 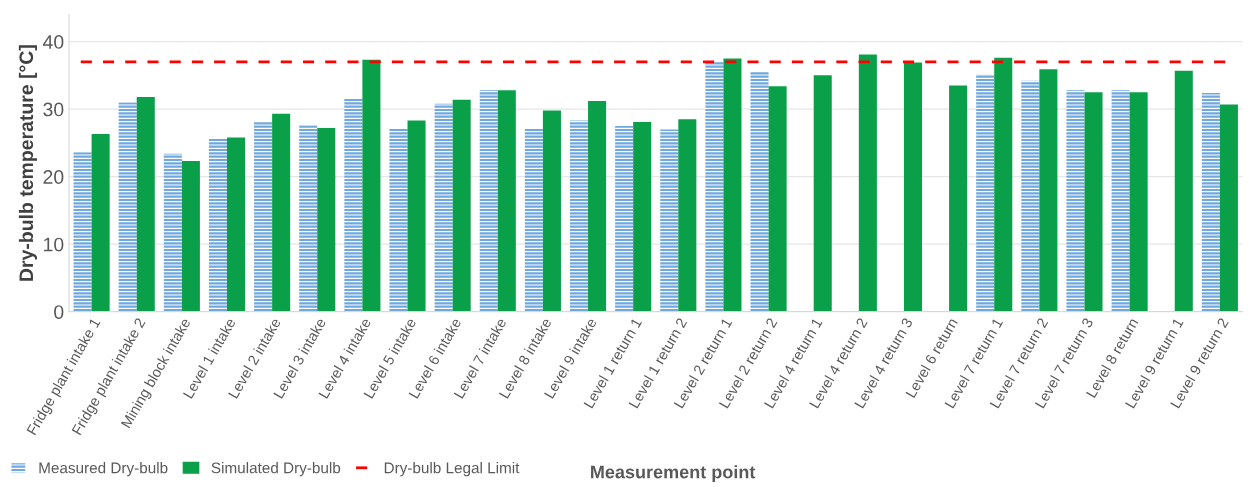 What do you see at coordinates (452, 469) in the screenshot?
I see `legend-label: Dry-bulb Legal Limit` at bounding box center [452, 469].